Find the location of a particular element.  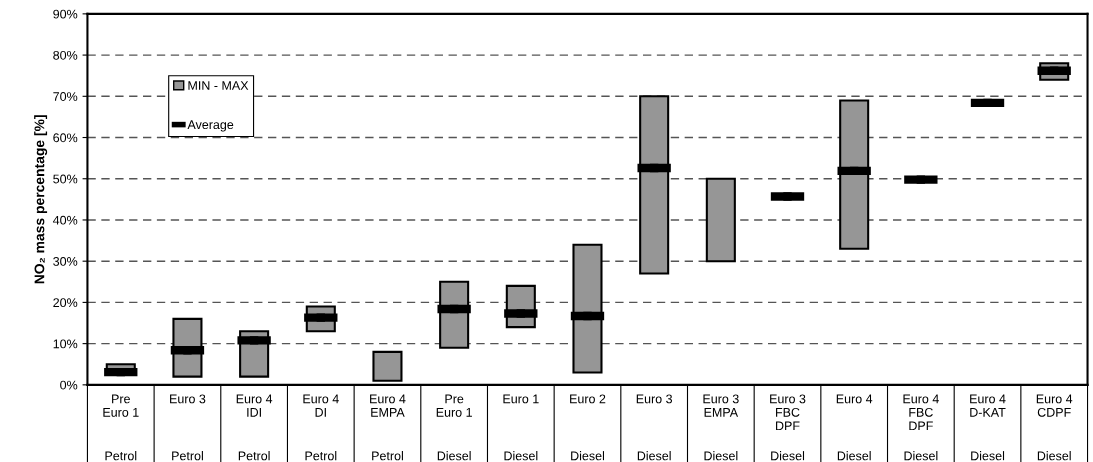

y-tick-label: 70% is located at coordinates (65, 96).